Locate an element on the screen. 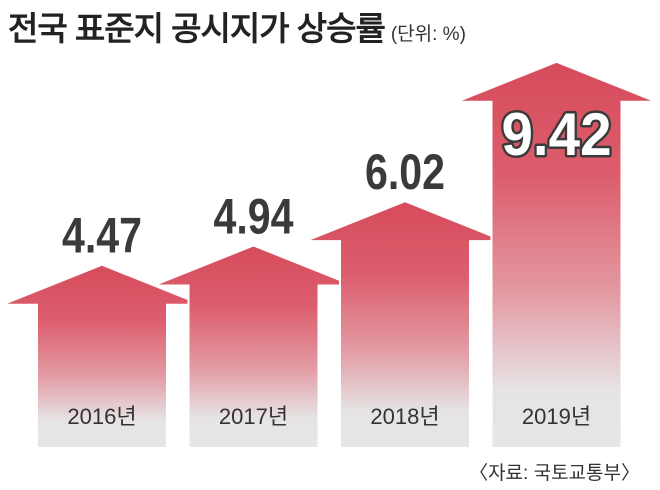 The width and height of the screenshot is (660, 490). category-label: 2016년 is located at coordinates (101, 416).